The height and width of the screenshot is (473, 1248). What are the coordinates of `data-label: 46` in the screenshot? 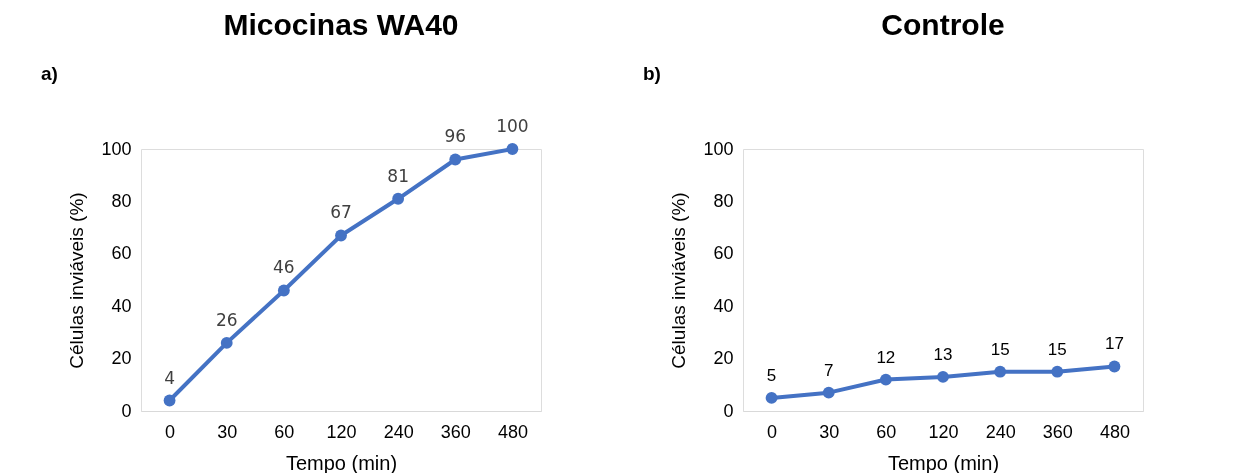 It's located at (284, 267).